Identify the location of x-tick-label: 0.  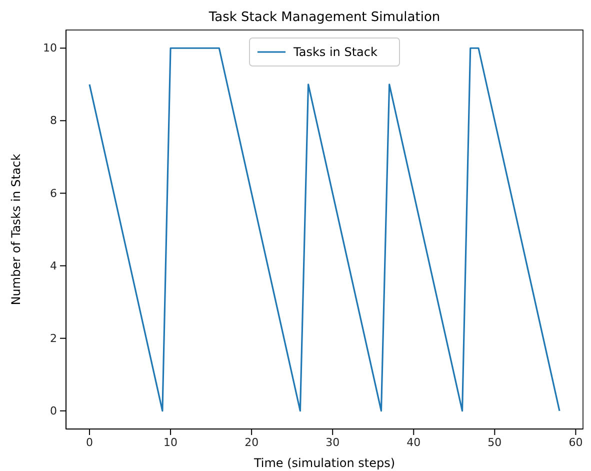
(89, 442).